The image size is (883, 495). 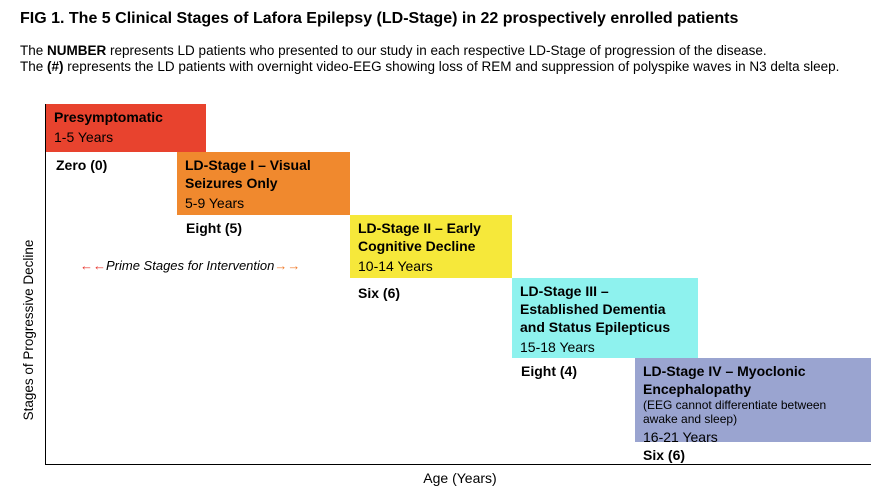 I want to click on left-arrows-icon: ←←, so click(x=93, y=265).